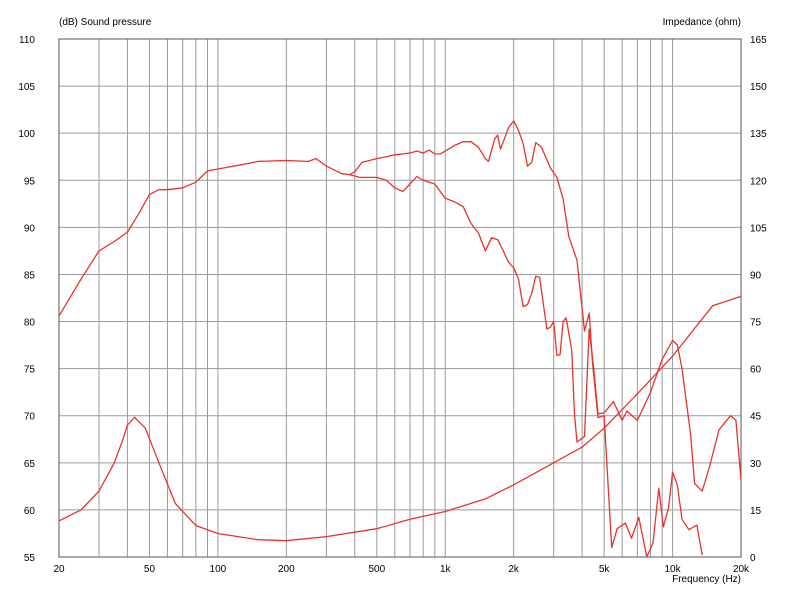 This screenshot has width=800, height=600. I want to click on y-right-tick-label: 120, so click(758, 181).